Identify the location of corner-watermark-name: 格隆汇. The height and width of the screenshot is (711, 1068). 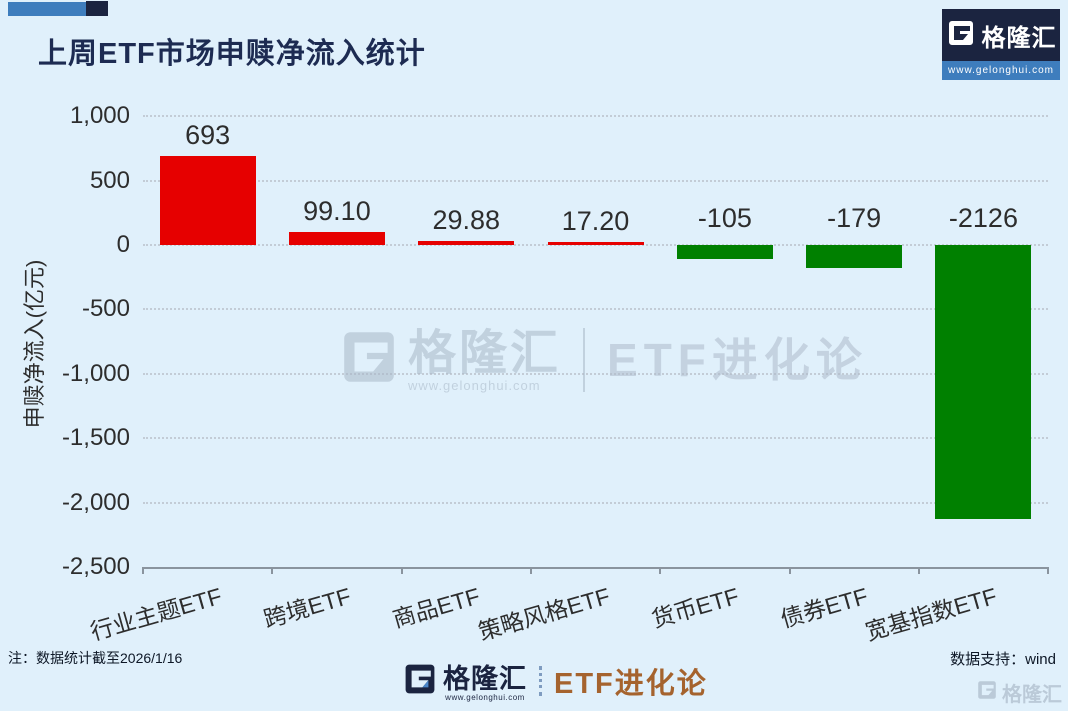
(1032, 695).